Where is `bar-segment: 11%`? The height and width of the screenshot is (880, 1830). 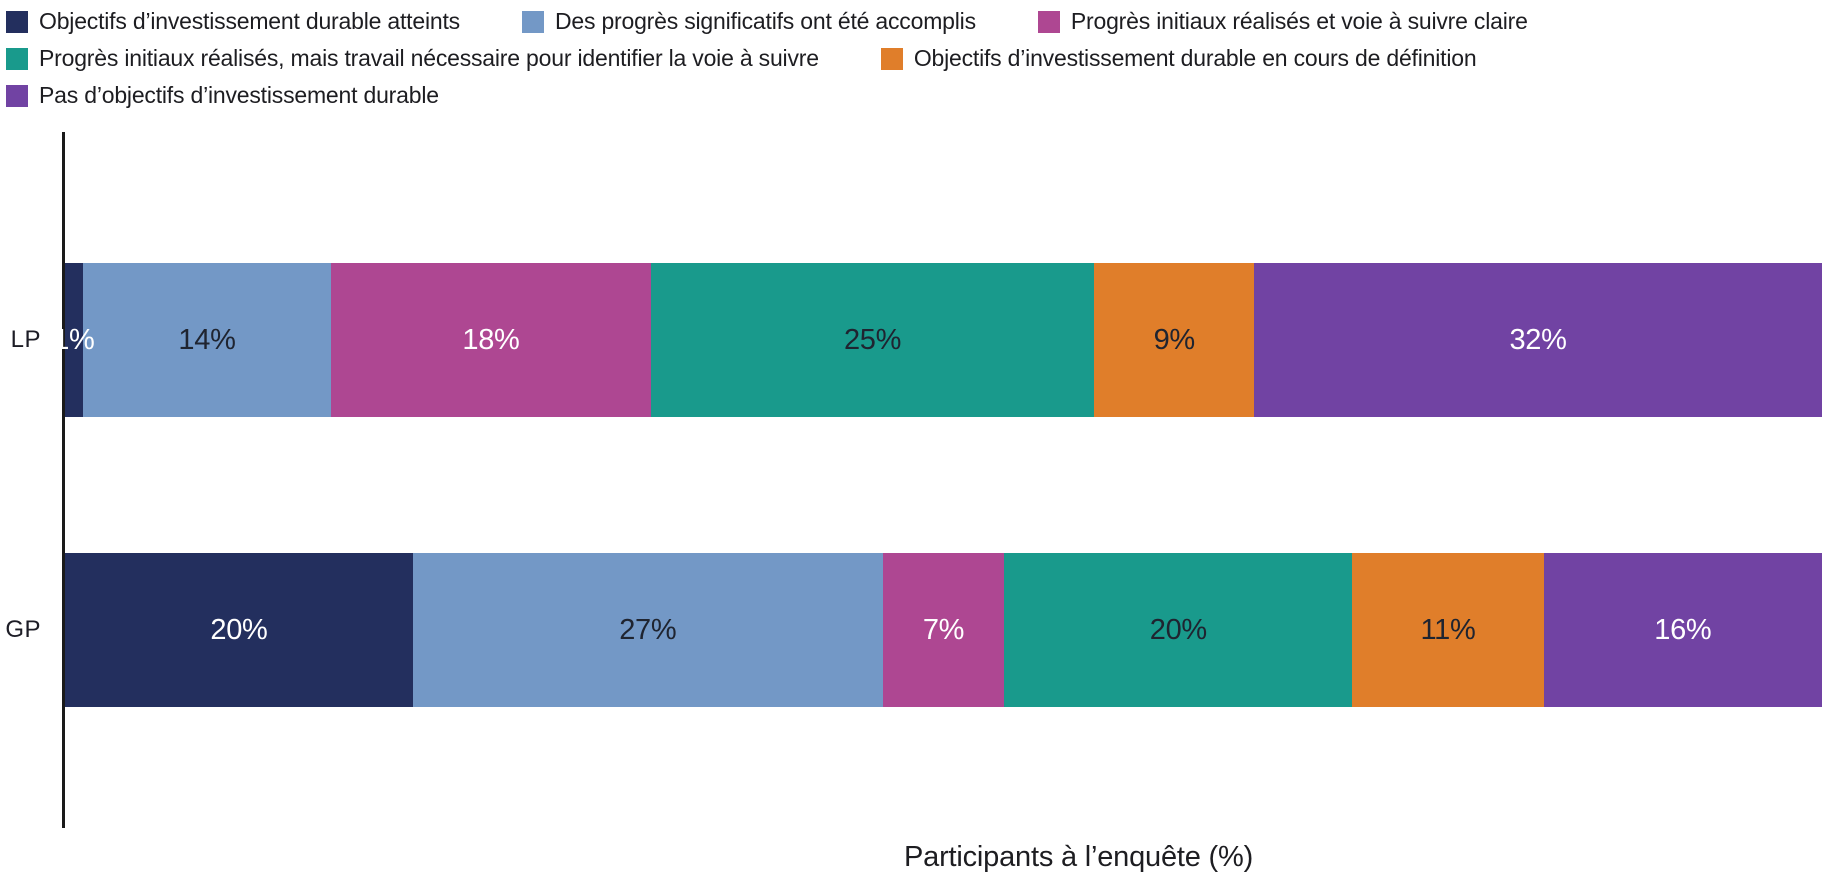
bar-segment: 11% is located at coordinates (1448, 630).